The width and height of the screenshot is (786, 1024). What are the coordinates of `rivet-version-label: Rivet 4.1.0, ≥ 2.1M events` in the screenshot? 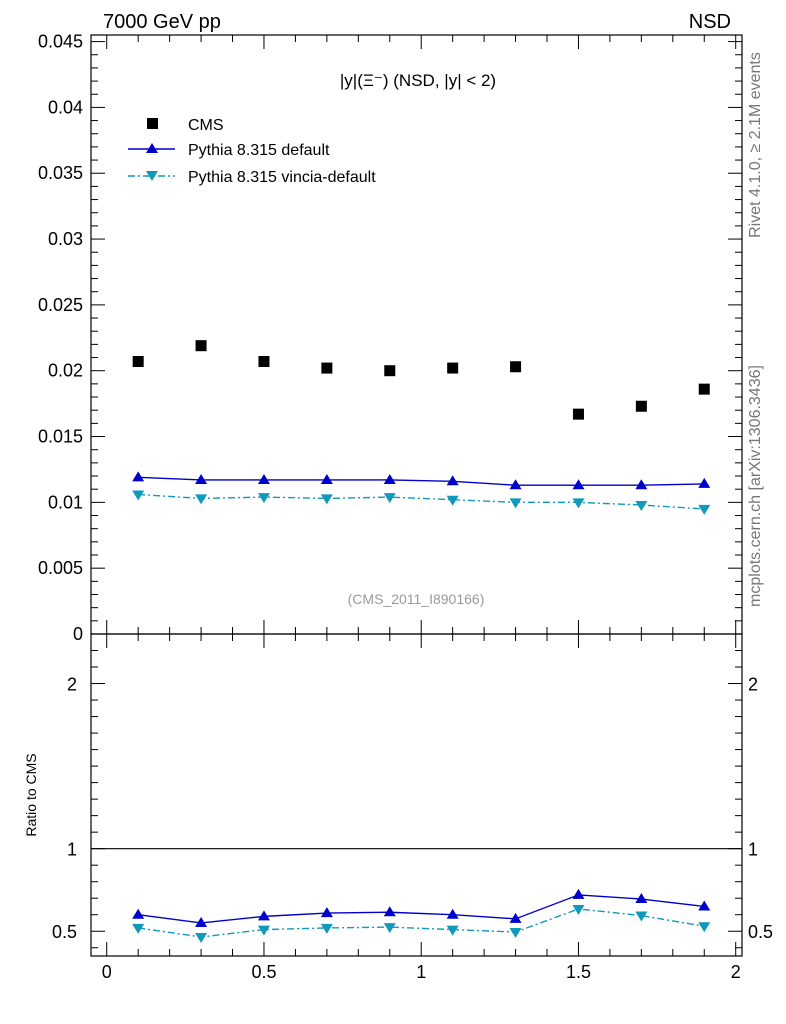 It's located at (755, 145).